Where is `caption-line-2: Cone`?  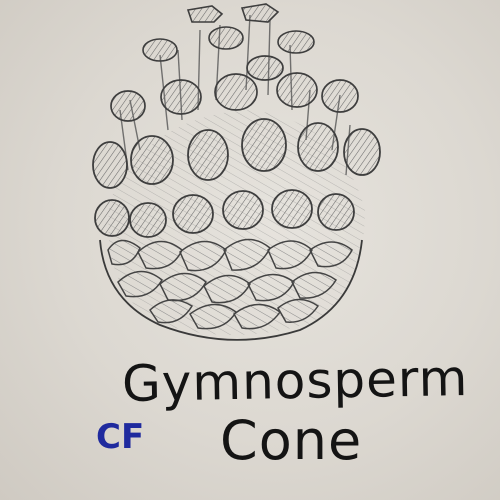 caption-line-2: Cone is located at coordinates (291, 440).